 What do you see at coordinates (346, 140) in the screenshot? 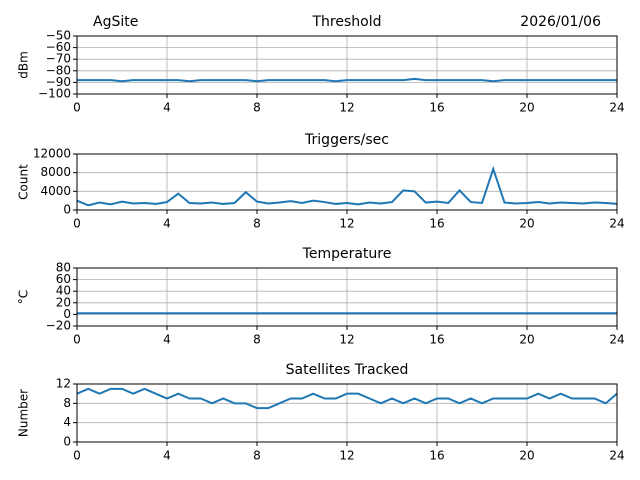
I see `panel-title: Triggers/sec` at bounding box center [346, 140].